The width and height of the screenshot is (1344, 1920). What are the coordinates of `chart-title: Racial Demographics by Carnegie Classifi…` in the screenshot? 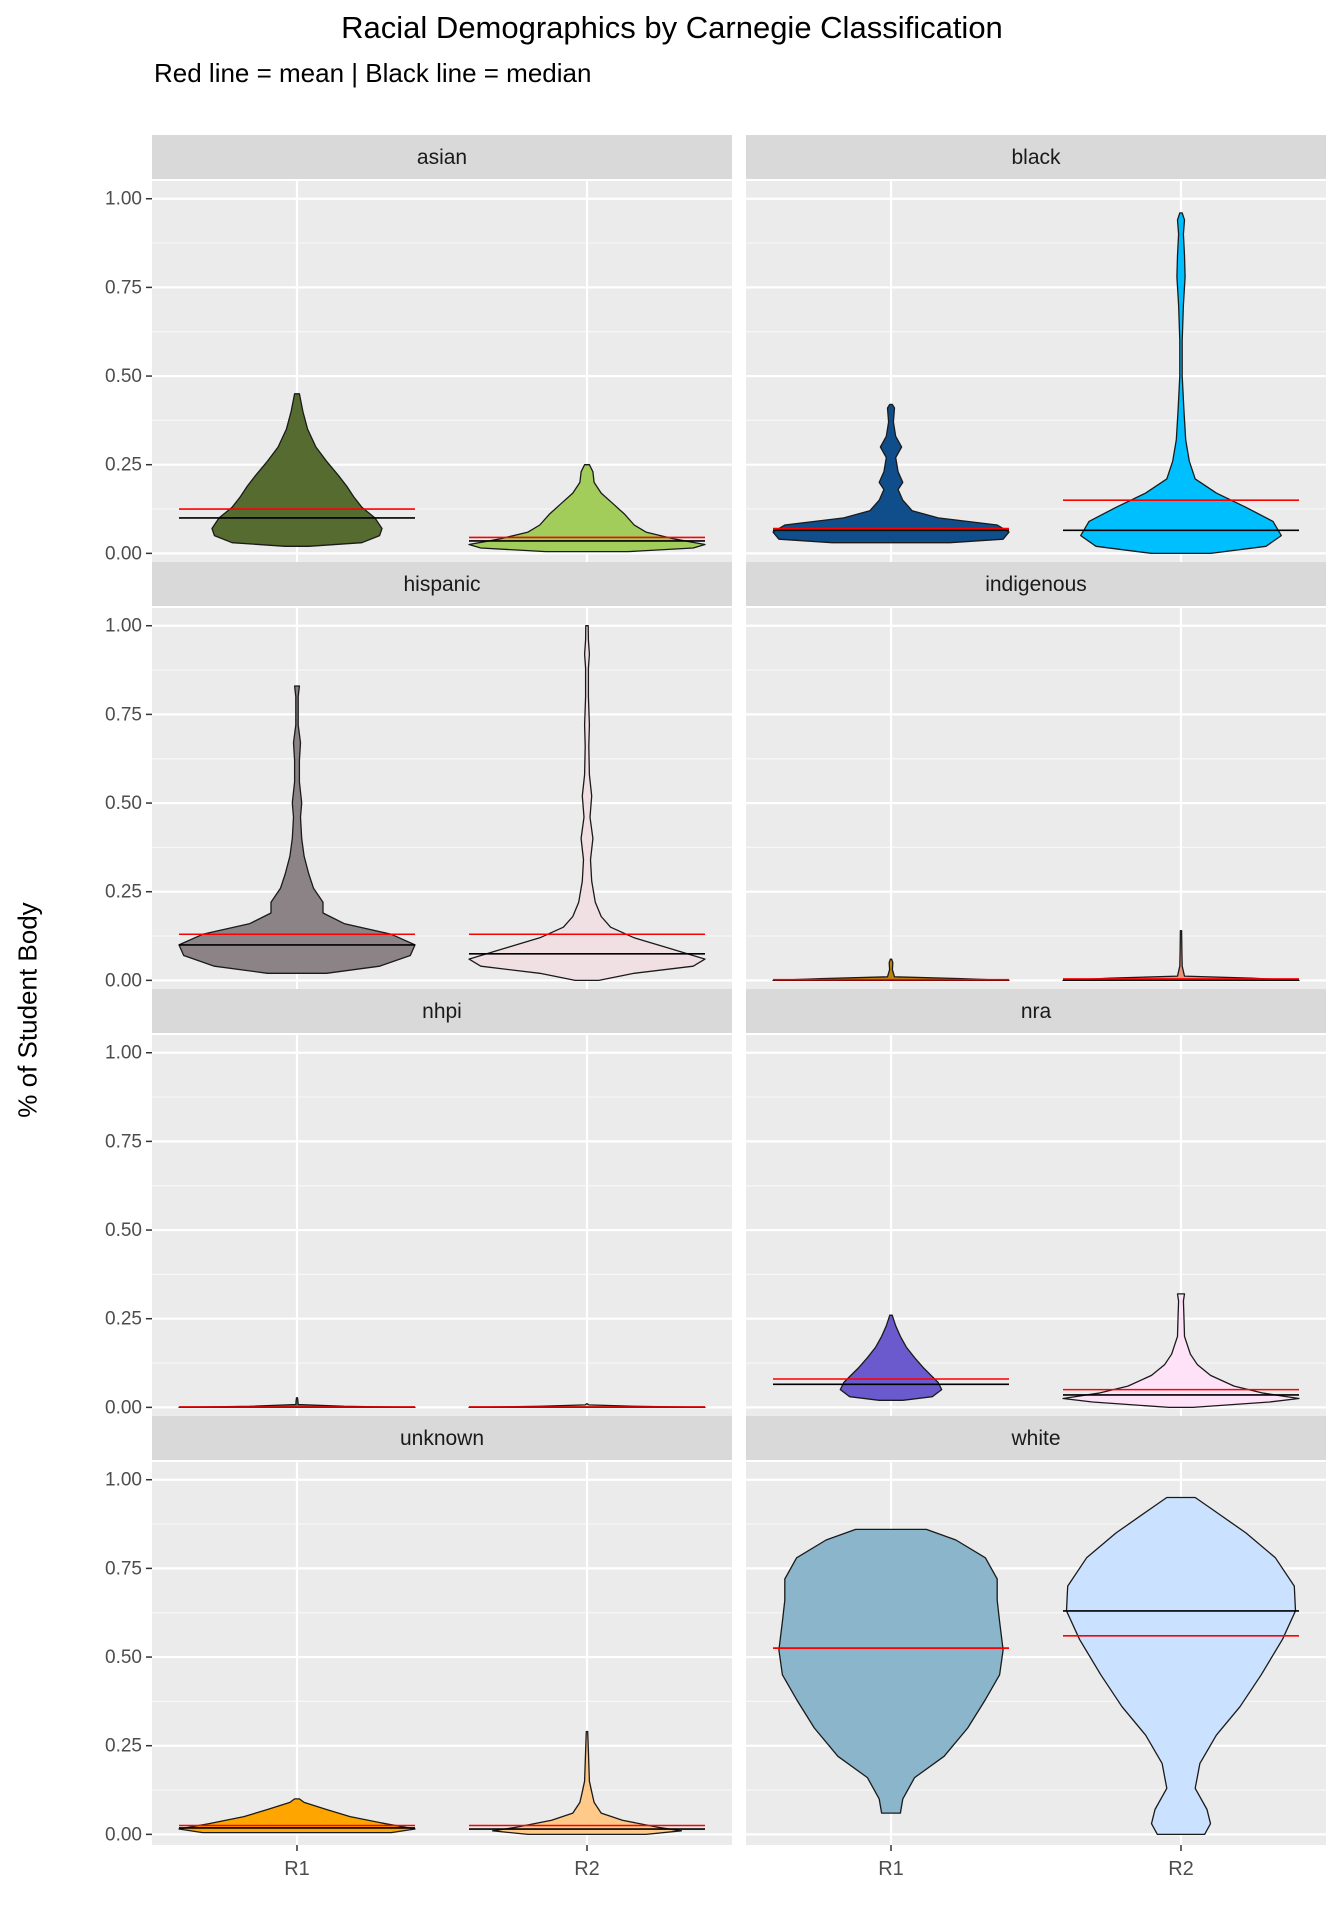 It's located at (672, 27).